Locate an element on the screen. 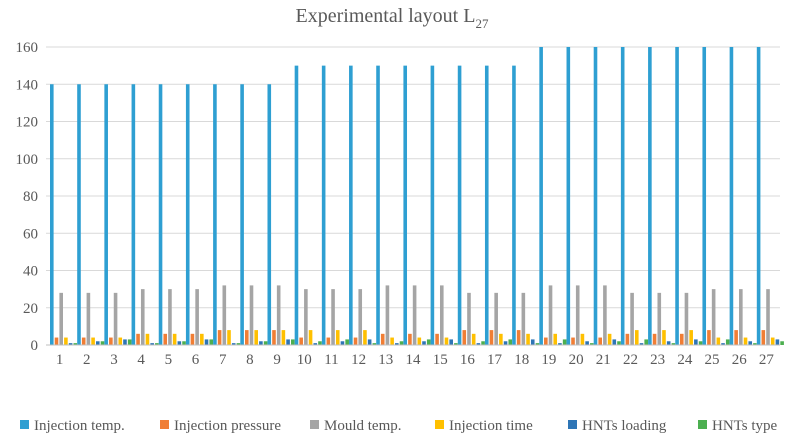  y-tick-label: 80 is located at coordinates (30, 197).